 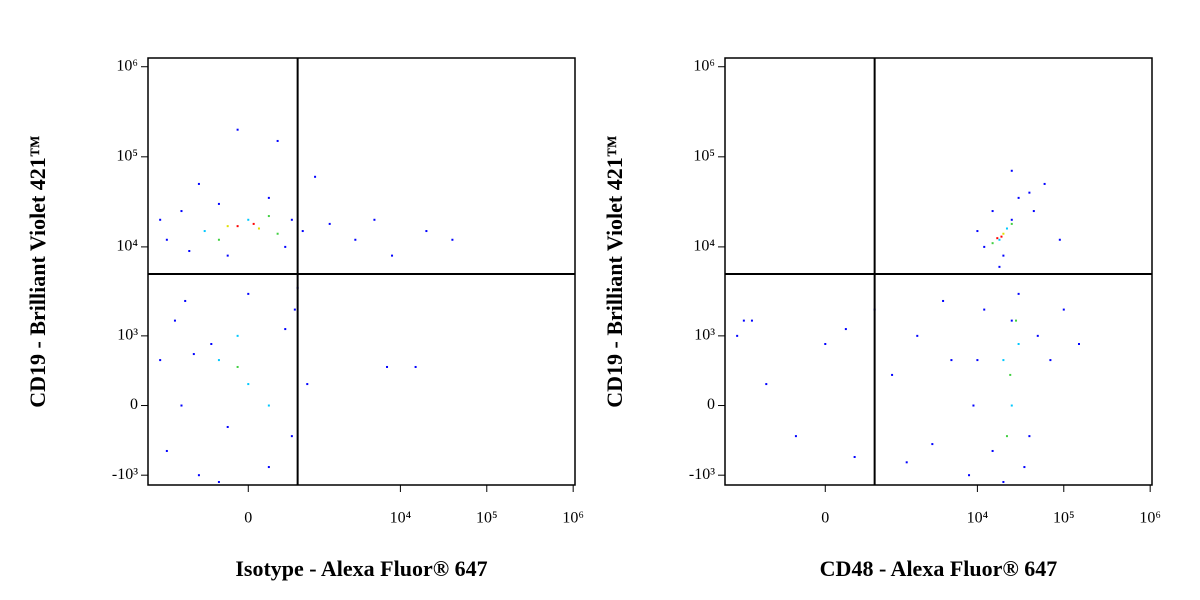 I want to click on x-tick-label: 10⁵, so click(x=487, y=518).